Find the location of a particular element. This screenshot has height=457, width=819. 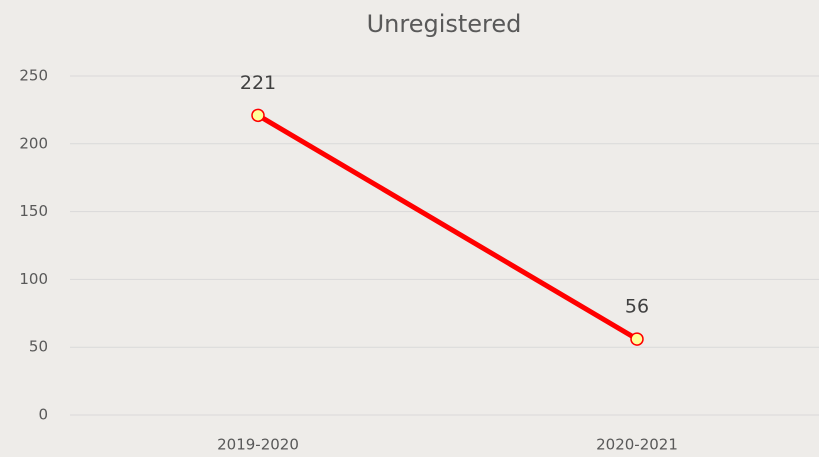

x-tick-label: 2020-2021 is located at coordinates (637, 445).